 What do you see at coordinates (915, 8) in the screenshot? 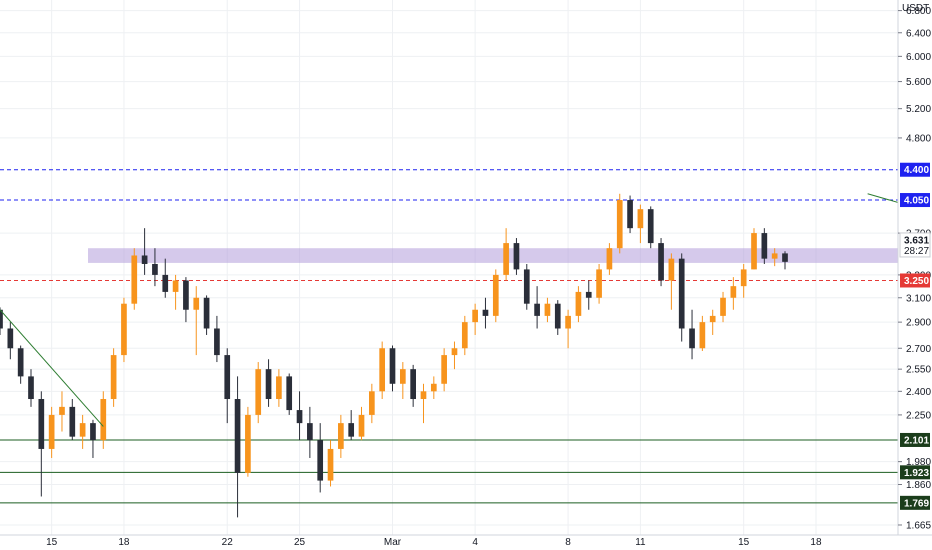
I see `currency-label: USDT` at bounding box center [915, 8].